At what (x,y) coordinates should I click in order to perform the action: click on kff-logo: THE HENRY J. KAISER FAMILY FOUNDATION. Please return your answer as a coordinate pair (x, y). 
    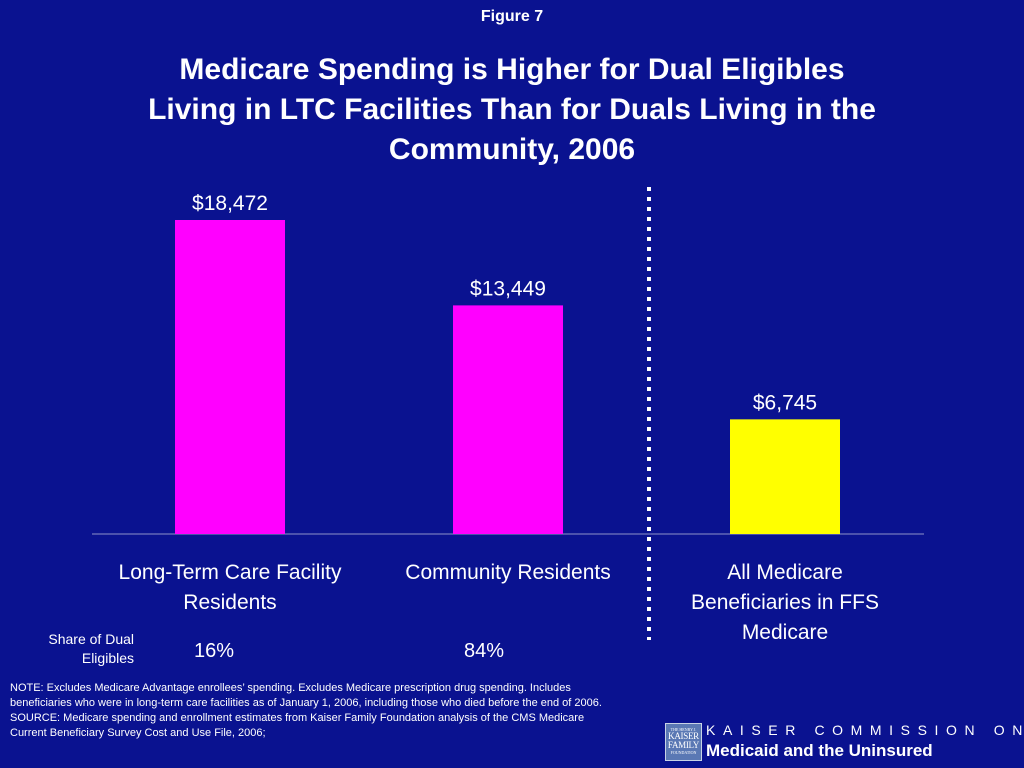
    Looking at the image, I should click on (683, 742).